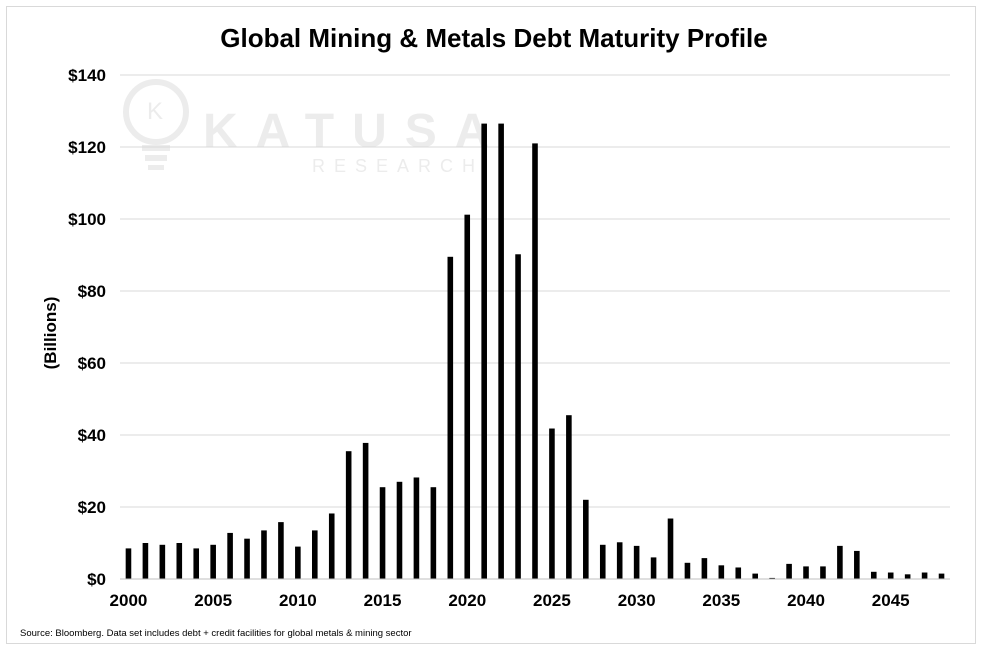  Describe the element at coordinates (941, 576) in the screenshot. I see `bar-2048` at that location.